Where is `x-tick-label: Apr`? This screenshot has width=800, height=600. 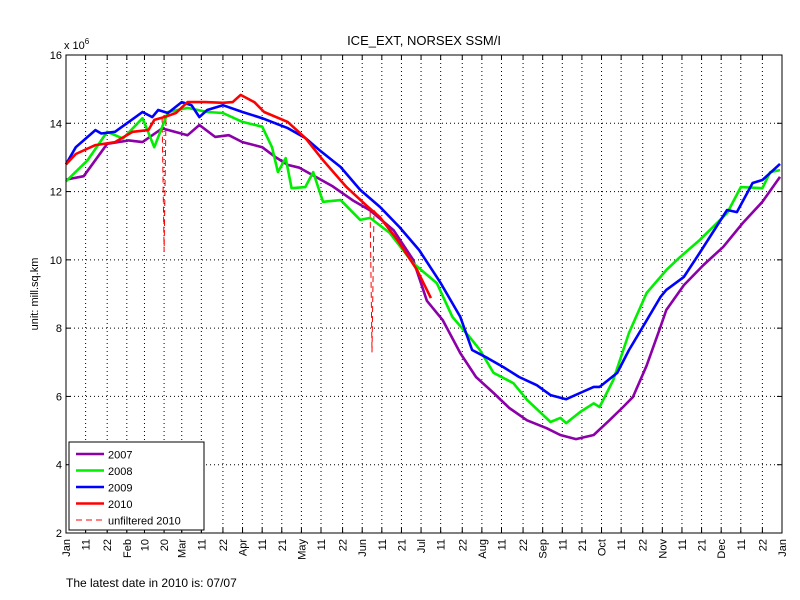 x-tick-label: Apr is located at coordinates (244, 547).